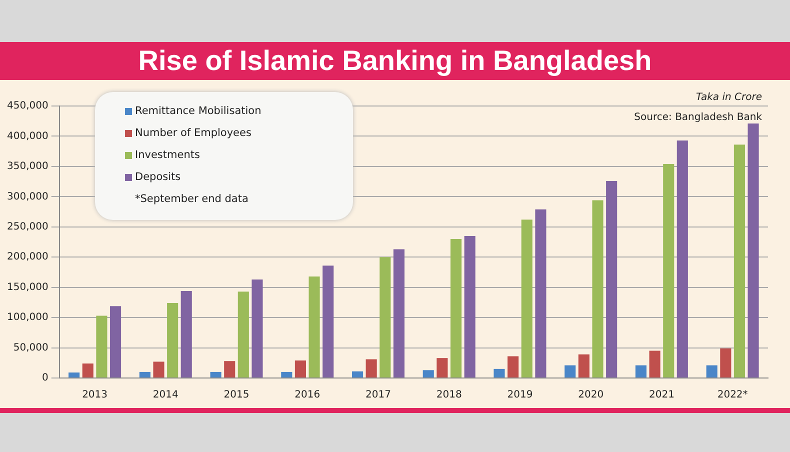 The image size is (790, 452). Describe the element at coordinates (27, 318) in the screenshot. I see `y-tick-label: 100,000` at that location.